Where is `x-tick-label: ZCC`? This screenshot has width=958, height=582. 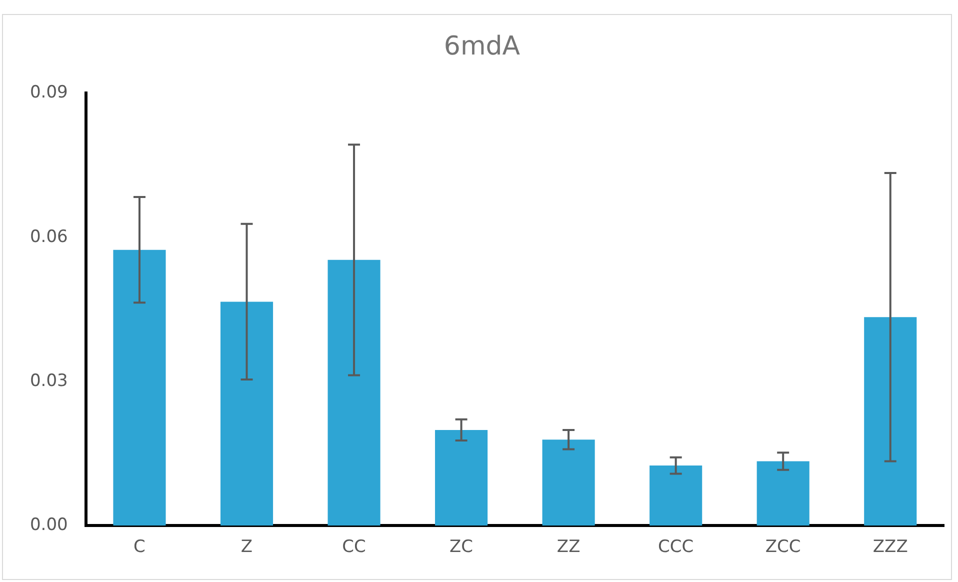
x-tick-label: ZCC is located at coordinates (783, 547).